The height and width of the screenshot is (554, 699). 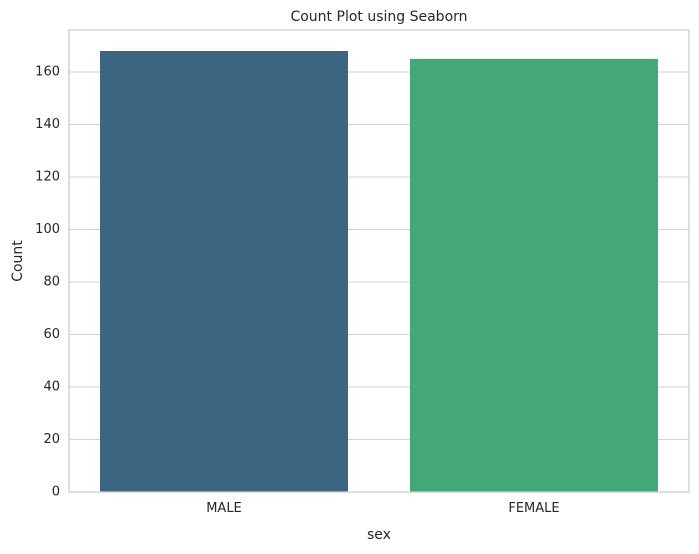 I want to click on y-tick-label: 120, so click(x=47, y=177).